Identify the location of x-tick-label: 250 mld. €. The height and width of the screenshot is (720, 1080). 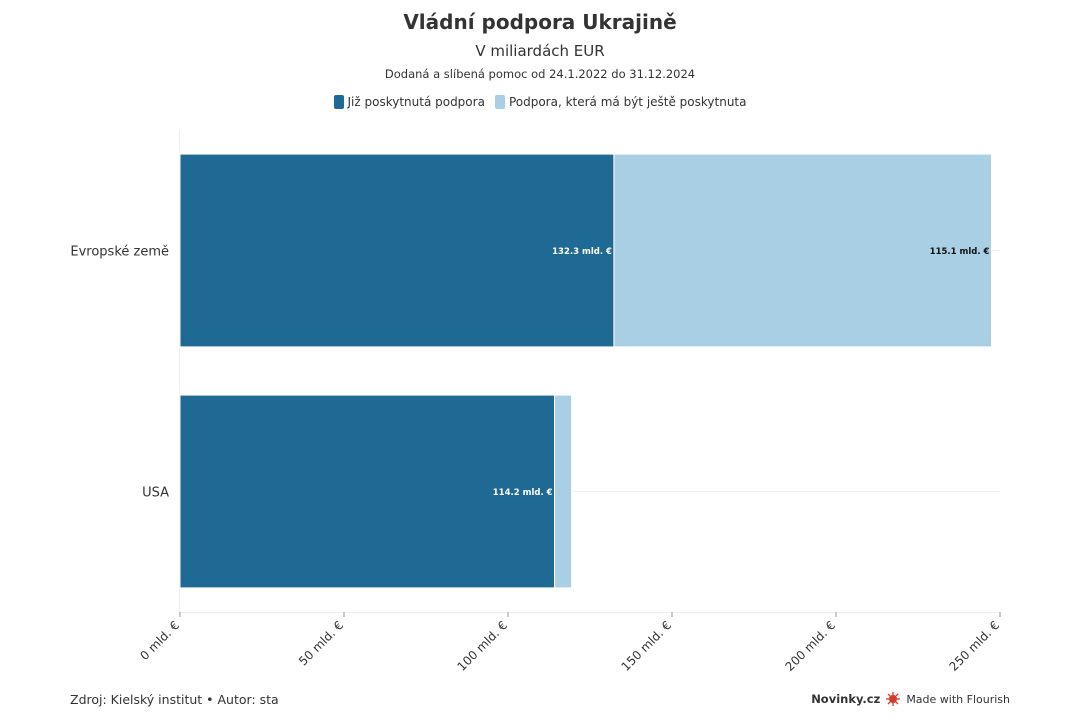
(975, 646).